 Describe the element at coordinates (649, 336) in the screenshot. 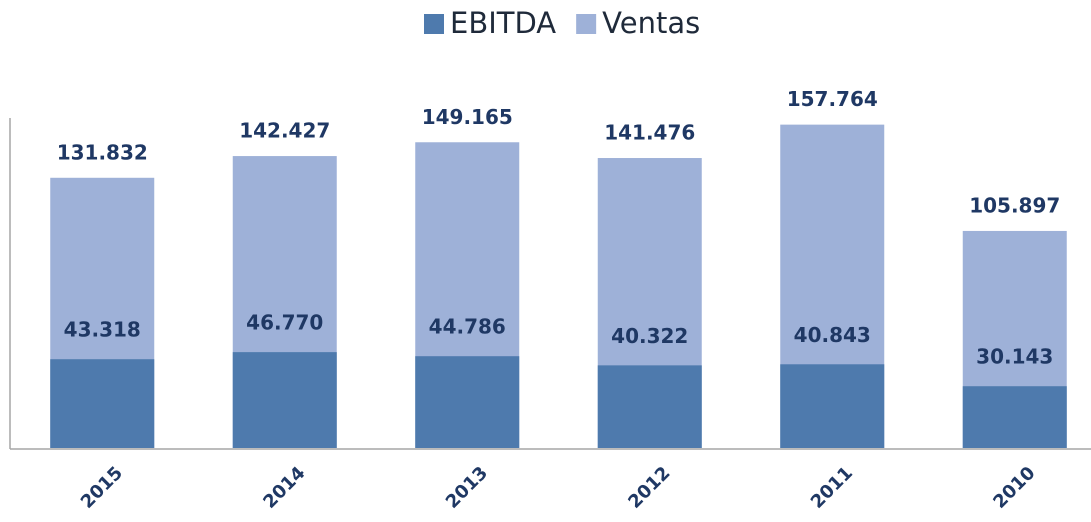

I see `data-label: 40.322` at that location.